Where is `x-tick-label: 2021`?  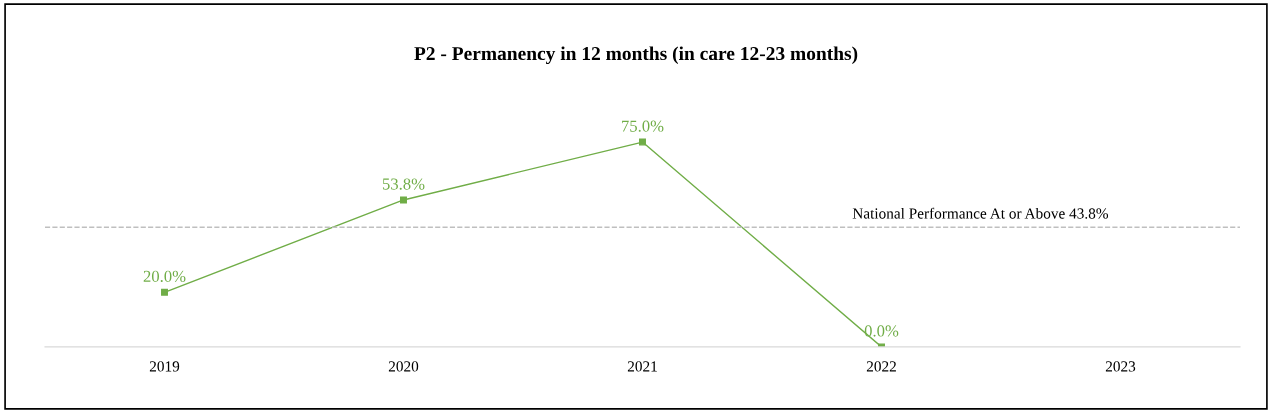
x-tick-label: 2021 is located at coordinates (642, 366).